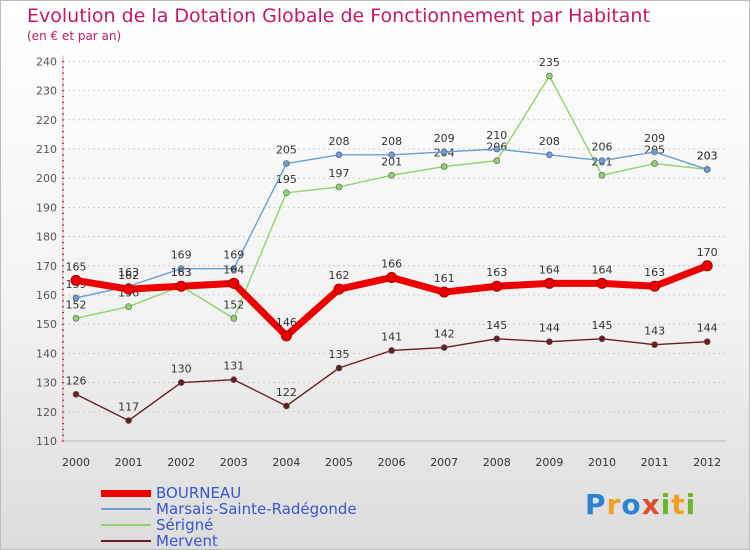  What do you see at coordinates (46, 178) in the screenshot?
I see `y-tick-label: 200` at bounding box center [46, 178].